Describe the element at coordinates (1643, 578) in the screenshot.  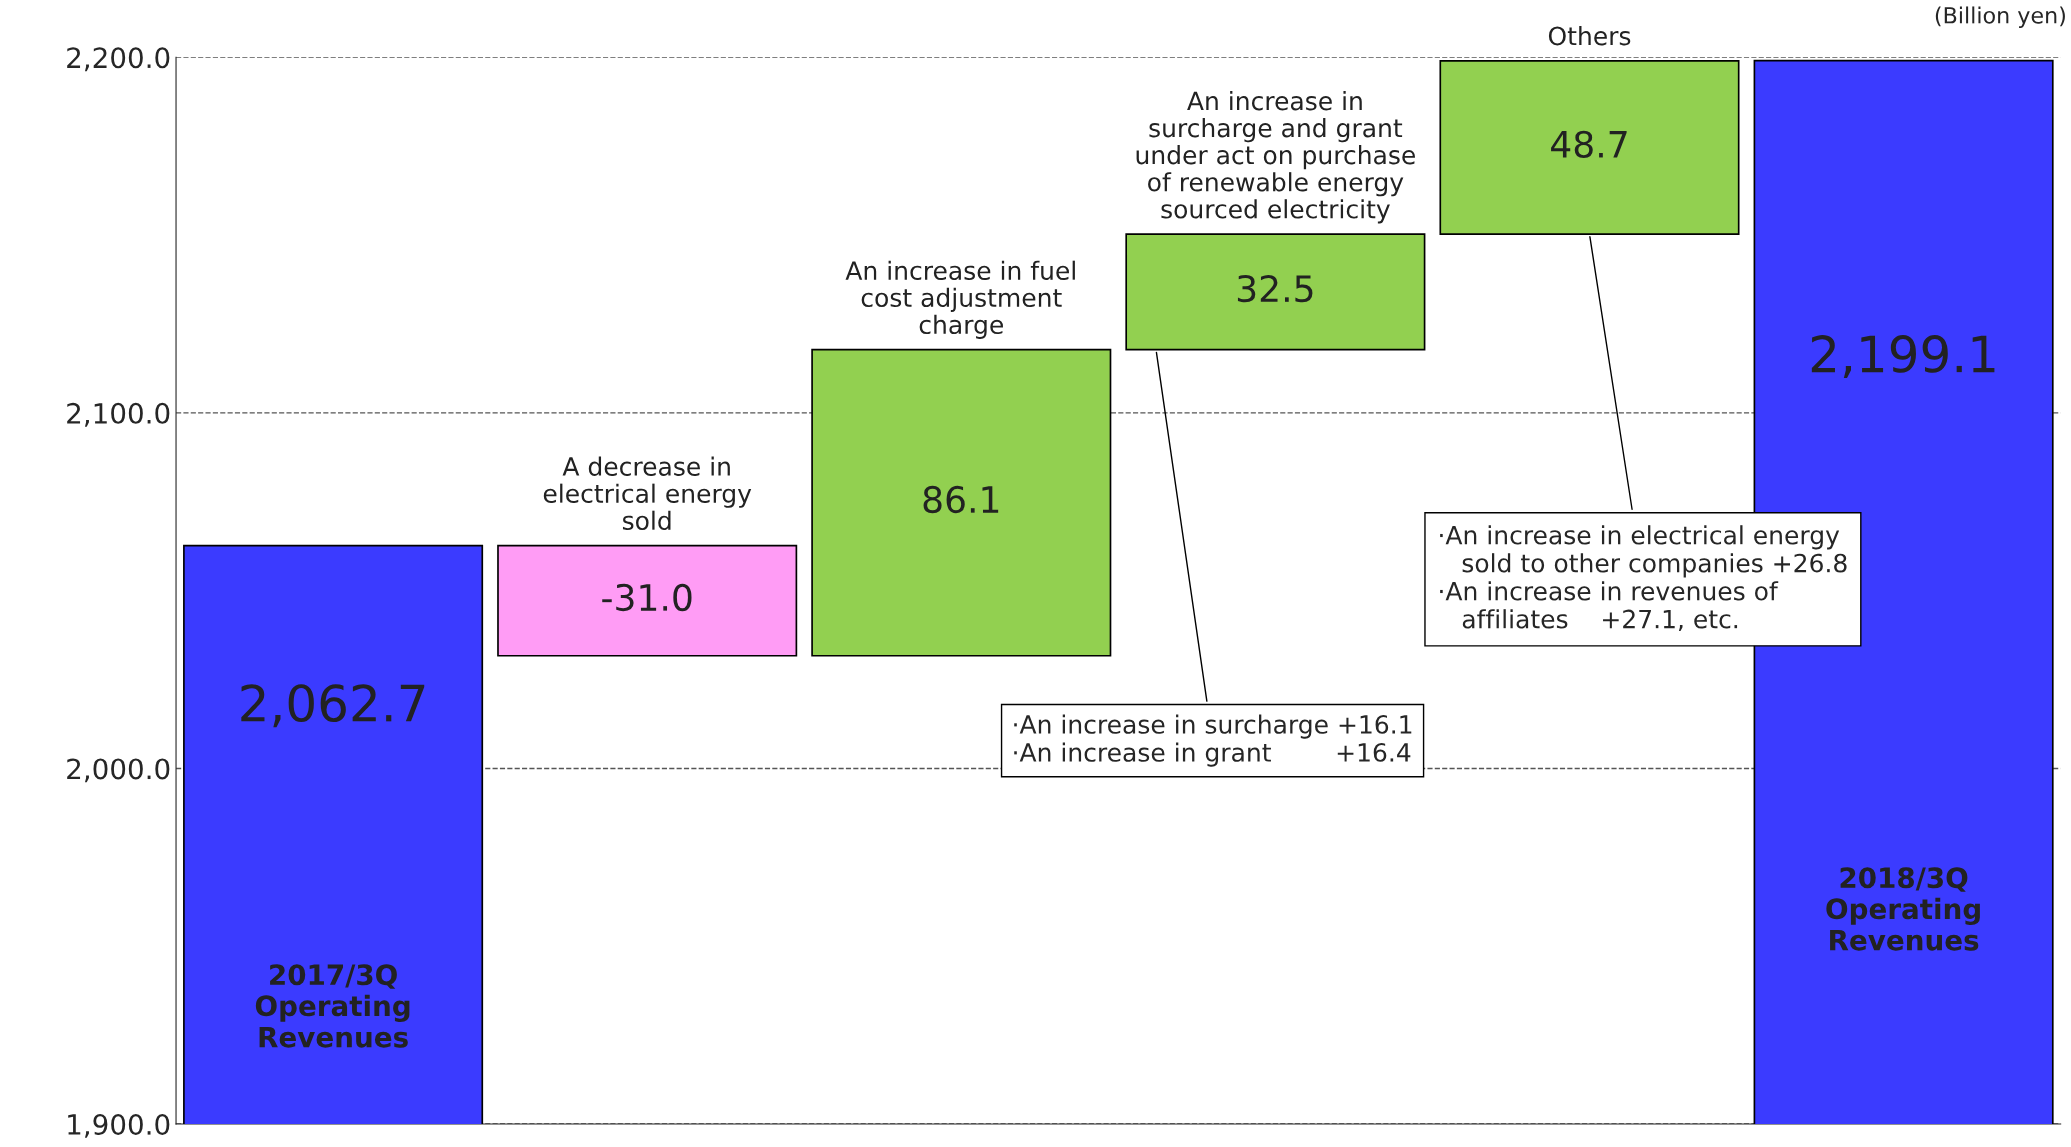
I see `annotation: ·An increase in electrical energy sold to other companies +26.8 ·An increase in revenues of affiliates +27.1, etc.` at that location.